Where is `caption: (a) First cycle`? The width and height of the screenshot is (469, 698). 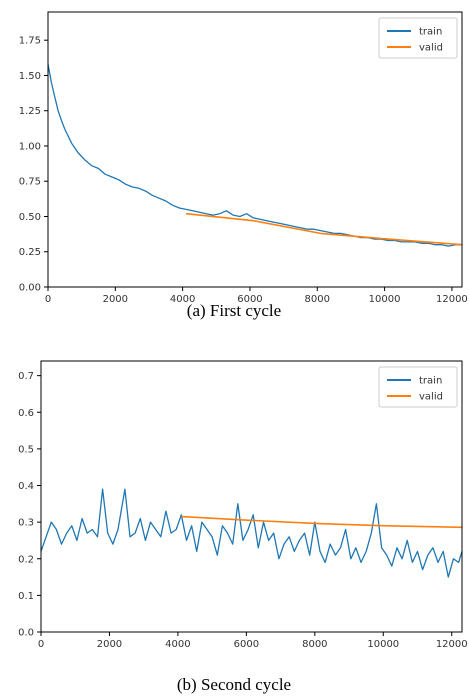 caption: (a) First cycle is located at coordinates (234, 310).